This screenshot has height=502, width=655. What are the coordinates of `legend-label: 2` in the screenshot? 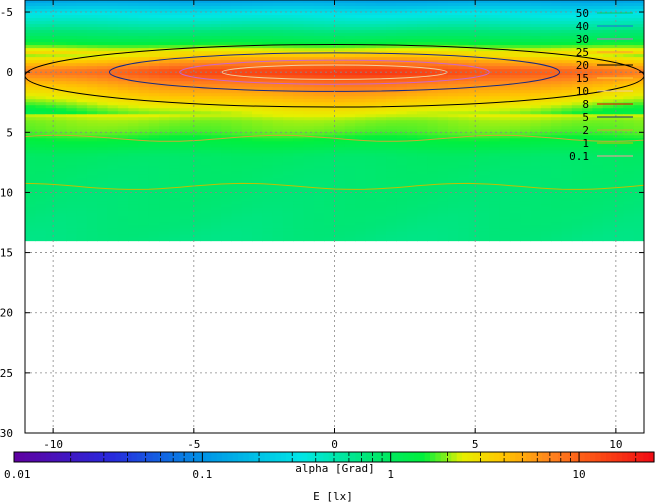 It's located at (585, 130).